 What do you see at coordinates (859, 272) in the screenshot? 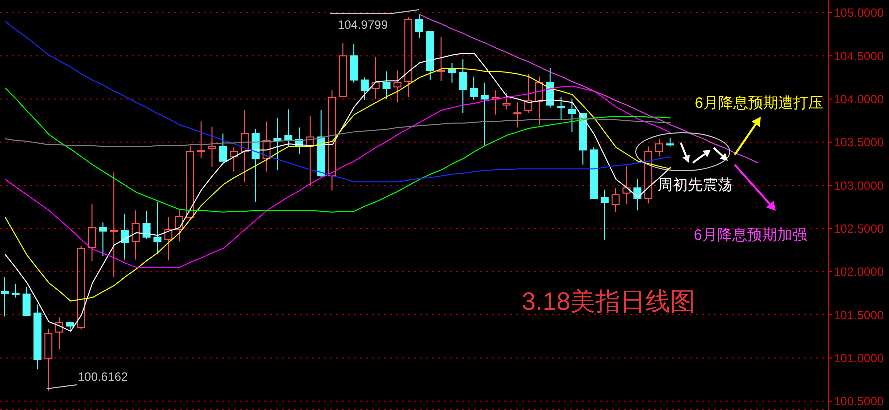
I see `y-tick-label: 102.0000` at bounding box center [859, 272].